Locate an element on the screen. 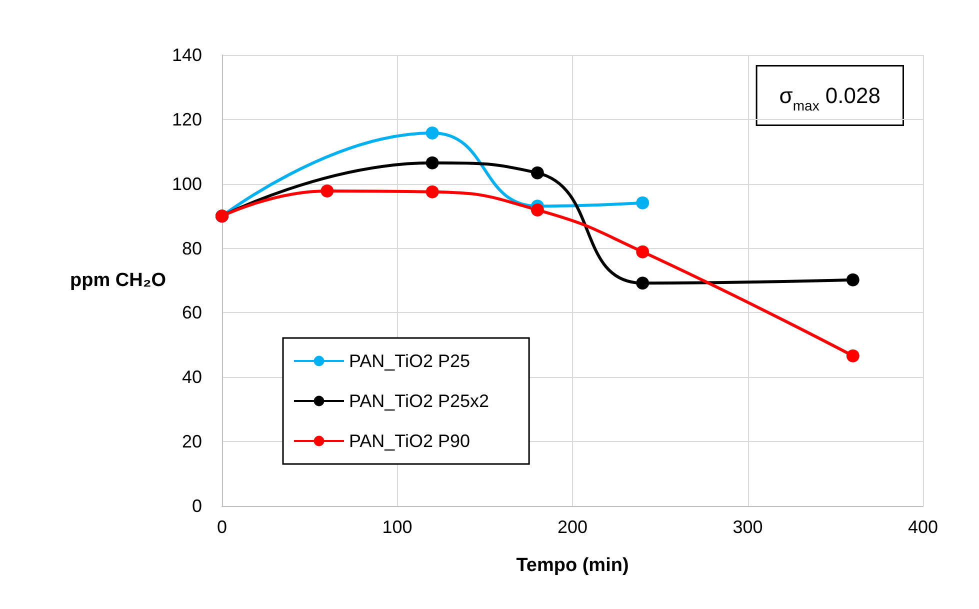  legend-label: PAN_TiO2 P25x2 is located at coordinates (419, 401).